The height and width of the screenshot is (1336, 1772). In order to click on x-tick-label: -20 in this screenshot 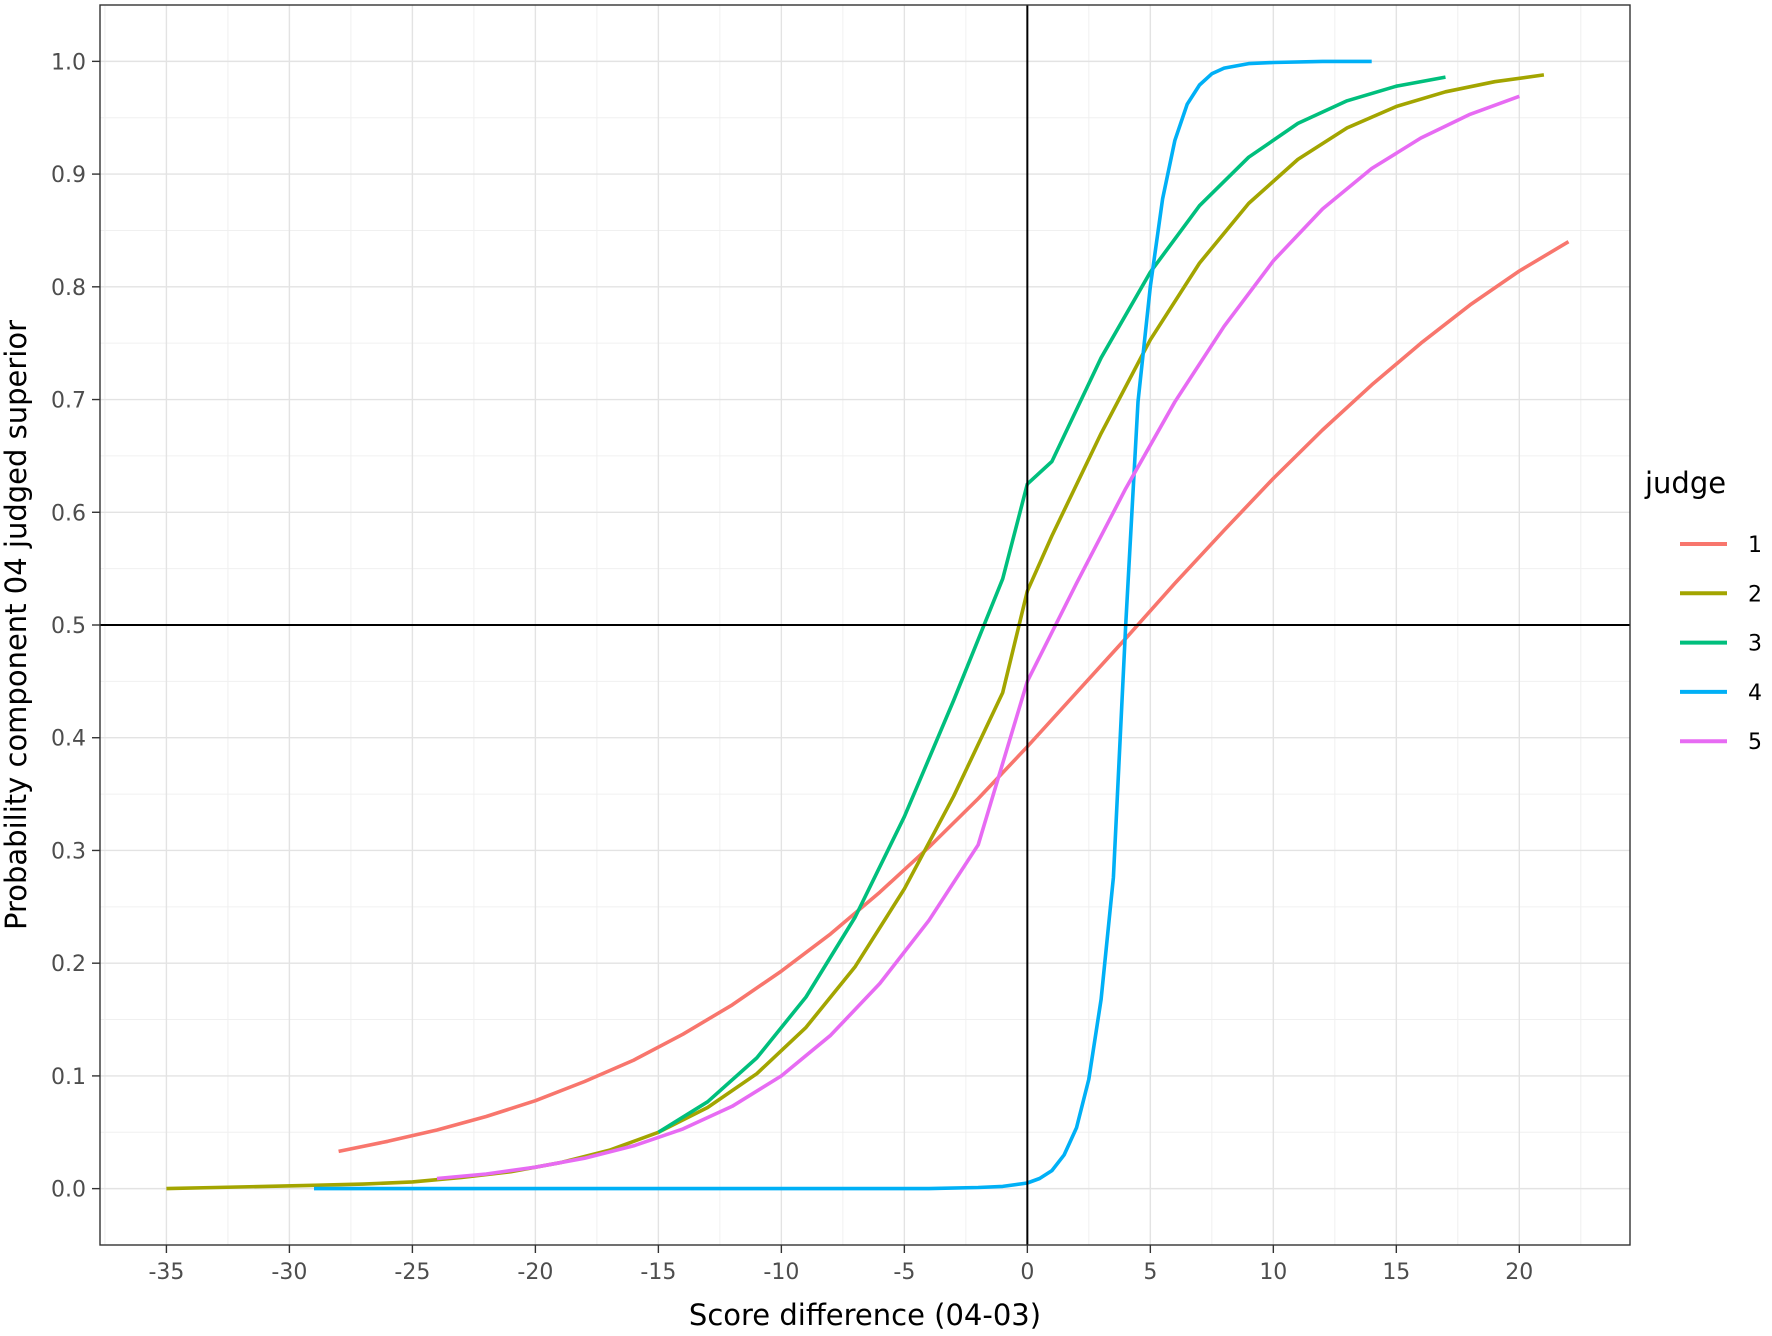, I will do `click(535, 1272)`.